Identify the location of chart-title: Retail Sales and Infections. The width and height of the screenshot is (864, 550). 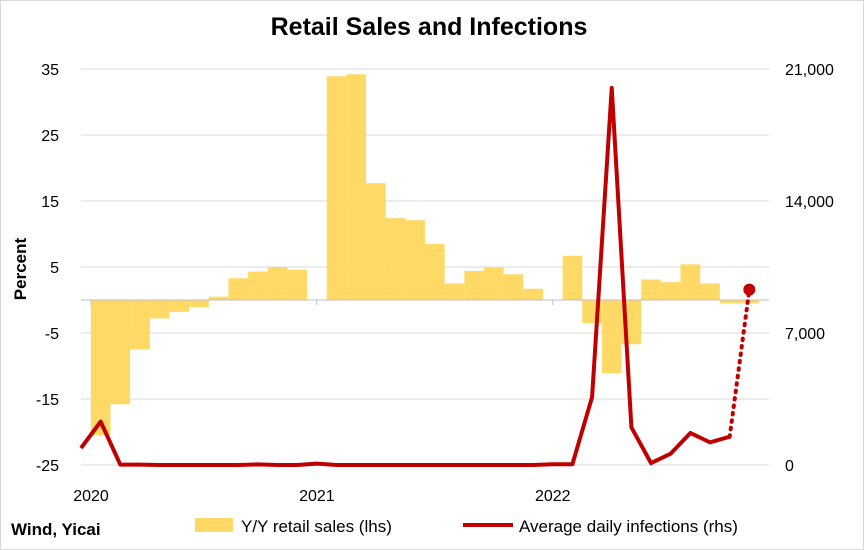
(429, 27).